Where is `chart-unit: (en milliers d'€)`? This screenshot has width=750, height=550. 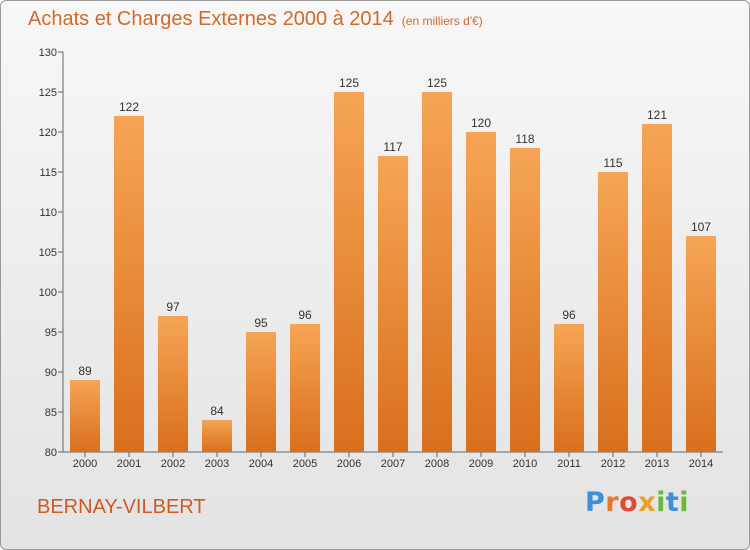
chart-unit: (en milliers d'€) is located at coordinates (442, 21).